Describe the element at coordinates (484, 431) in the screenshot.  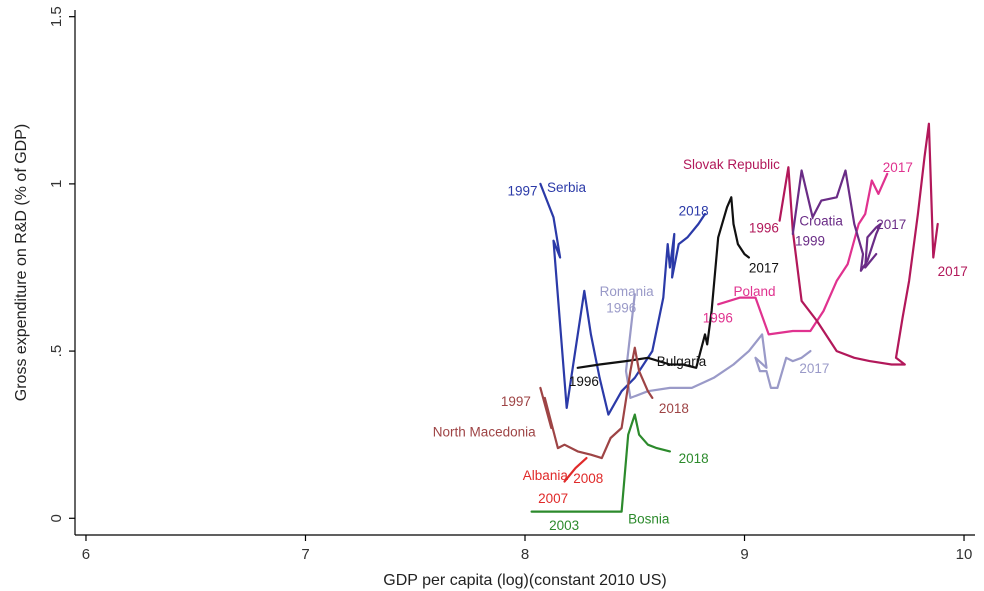
I see `annotation-label: North Macedonia` at that location.